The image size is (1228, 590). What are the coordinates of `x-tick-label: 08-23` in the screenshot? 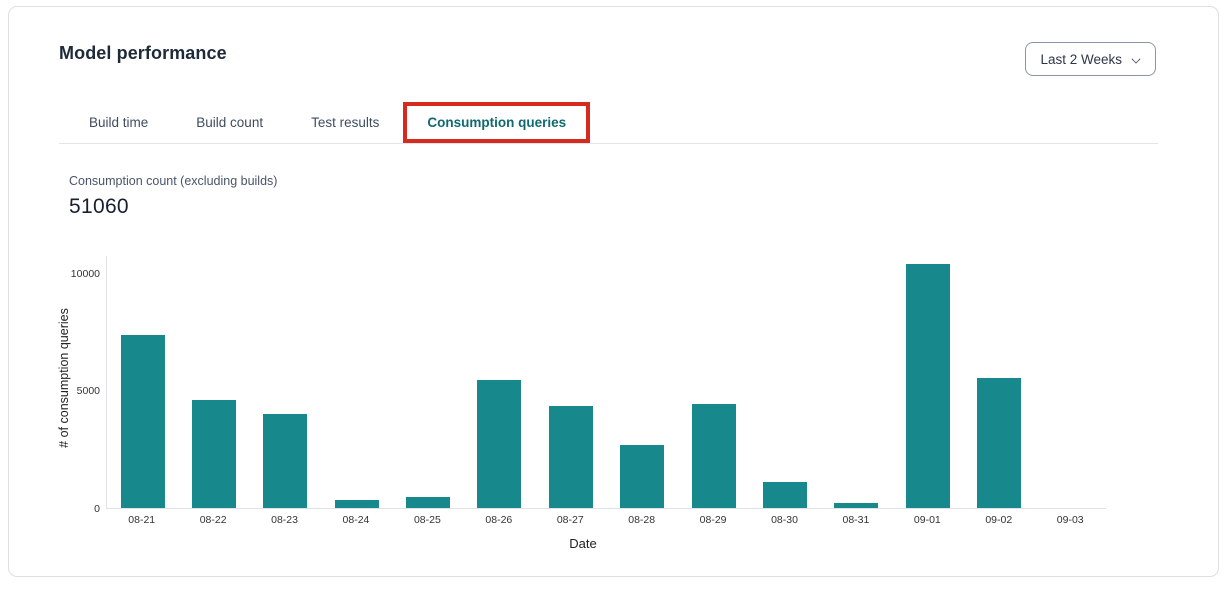 It's located at (284, 520).